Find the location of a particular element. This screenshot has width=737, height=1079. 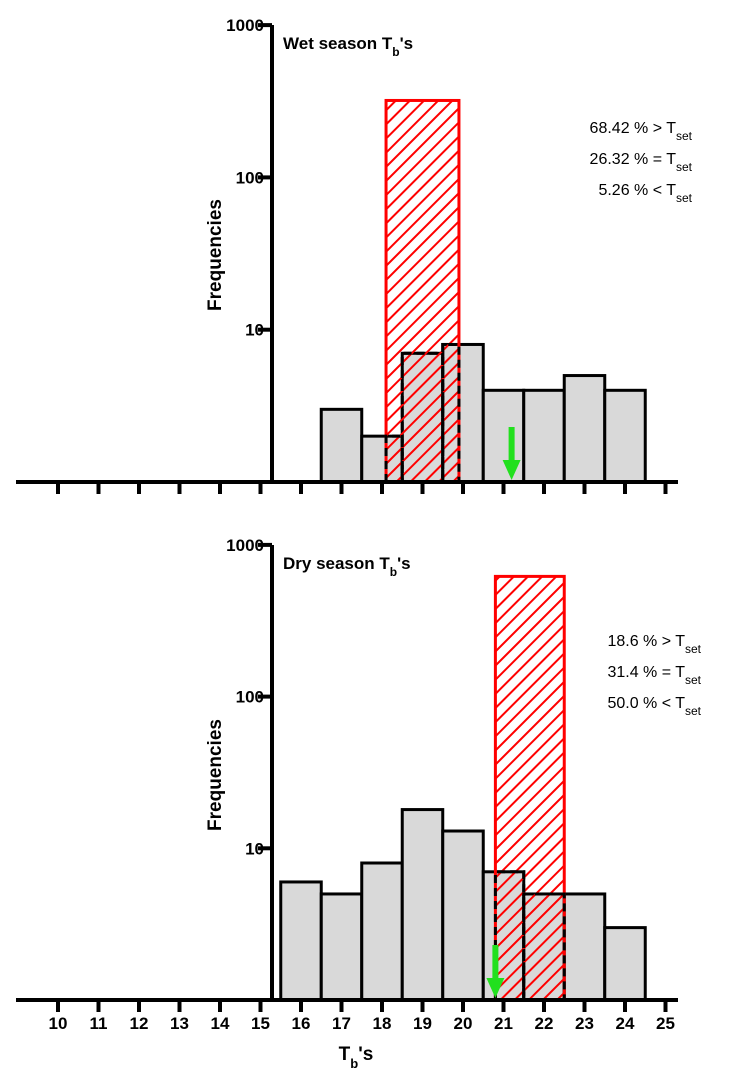

dry-season-tset-band is located at coordinates (529, 788).